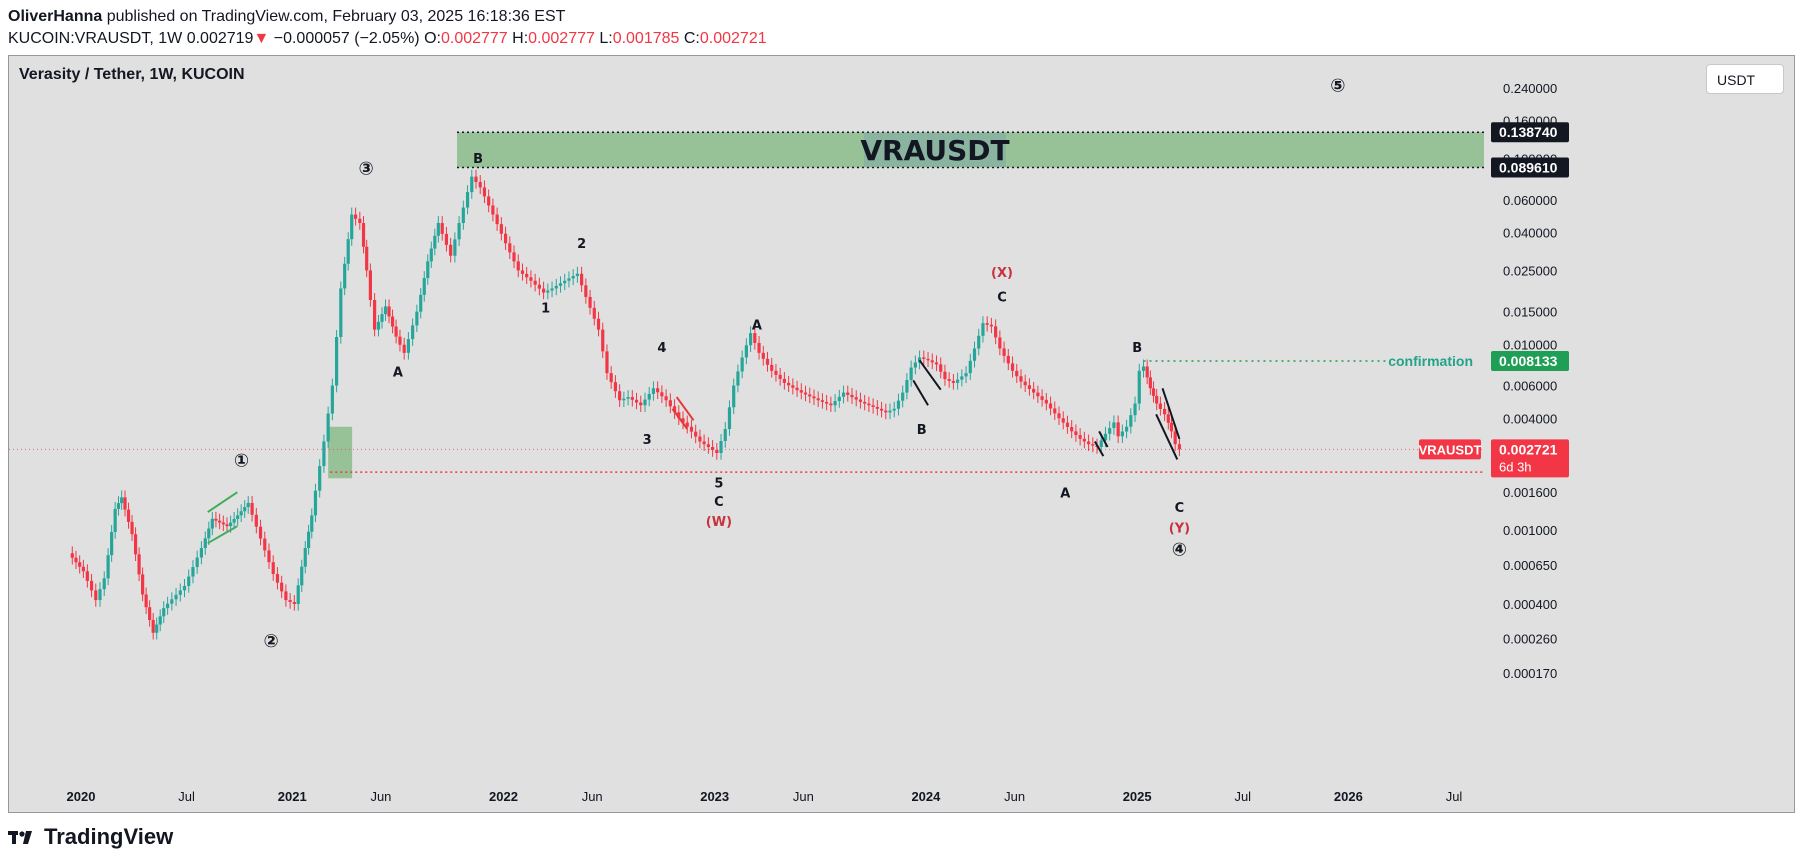 The width and height of the screenshot is (1806, 861). What do you see at coordinates (292, 796) in the screenshot?
I see `x-axis-tick: 2021` at bounding box center [292, 796].